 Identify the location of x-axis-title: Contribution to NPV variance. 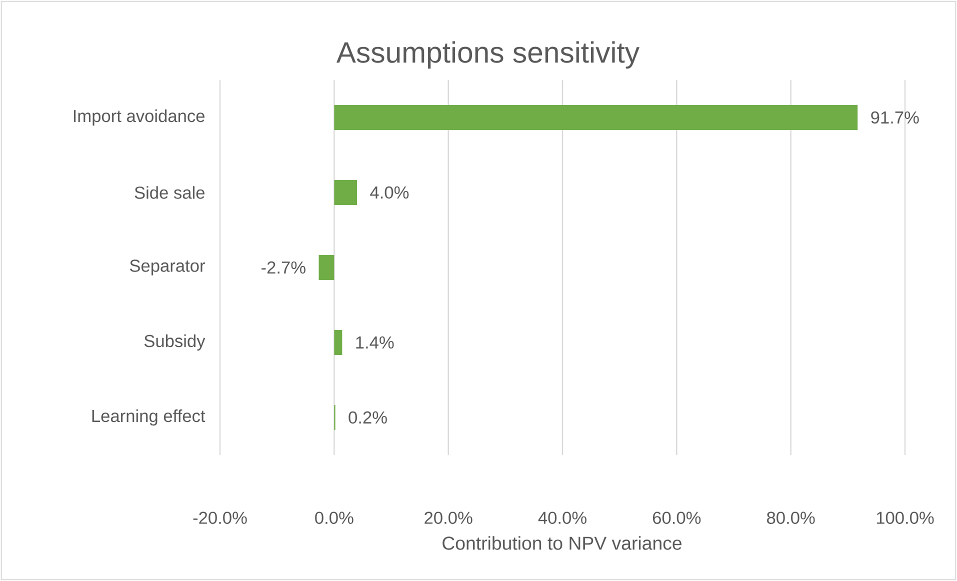
(562, 543).